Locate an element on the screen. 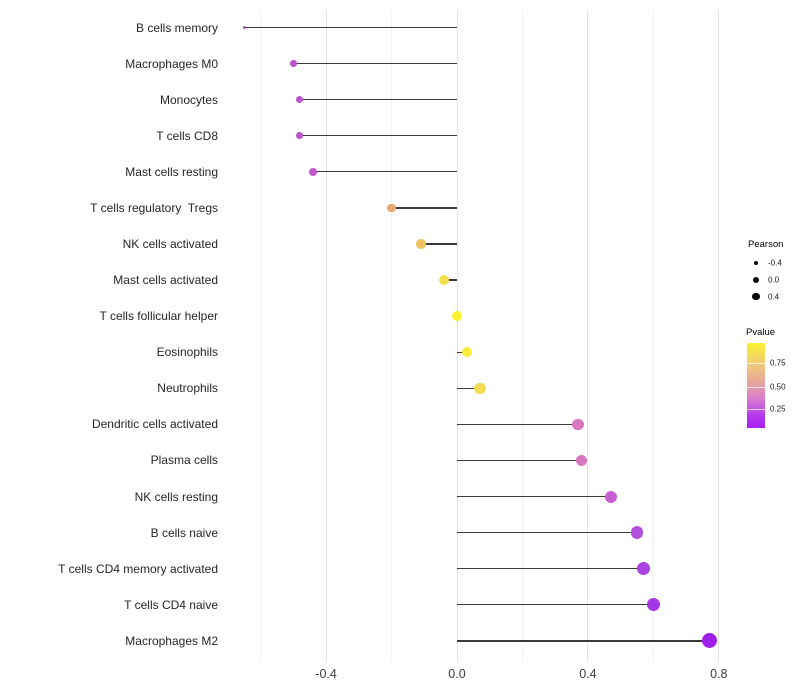 This screenshot has height=700, width=800. category-label: T cells CD4 naive is located at coordinates (171, 604).